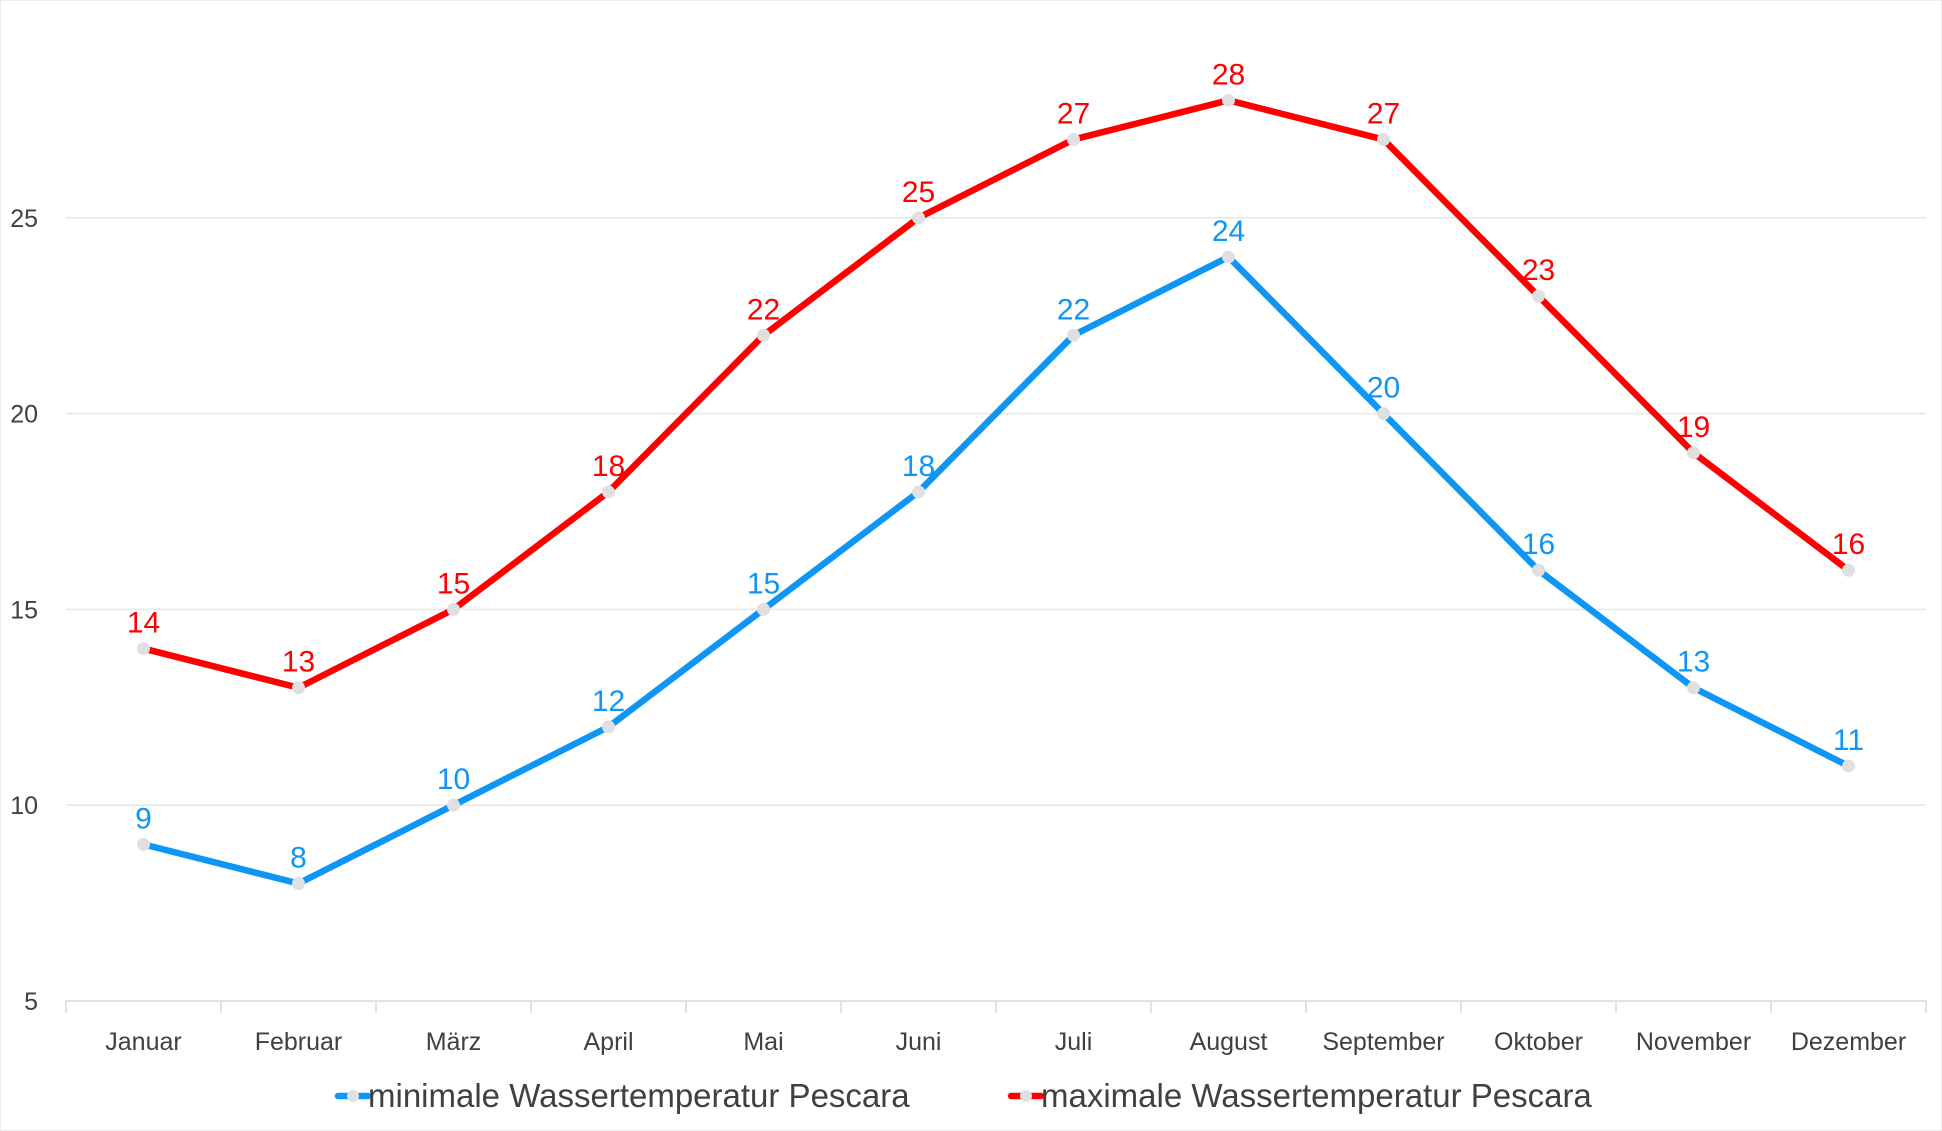 This screenshot has width=1942, height=1131. I want to click on x-tick-label: November, so click(1693, 1042).